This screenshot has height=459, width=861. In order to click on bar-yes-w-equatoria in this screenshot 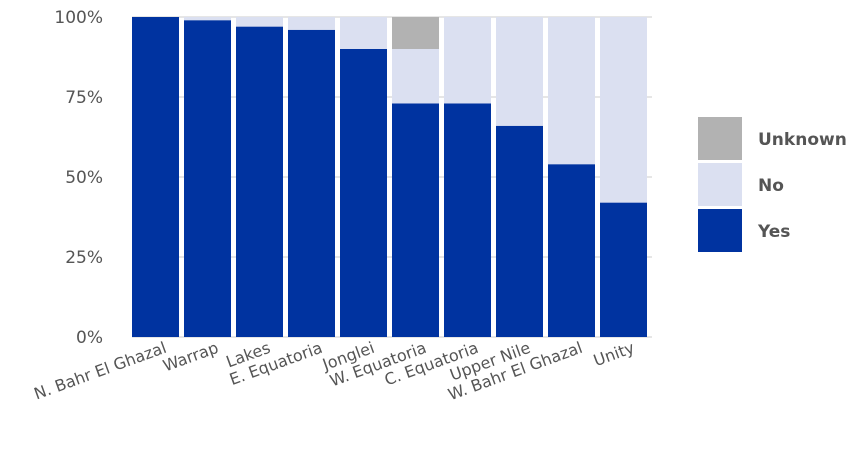, I will do `click(415, 220)`.